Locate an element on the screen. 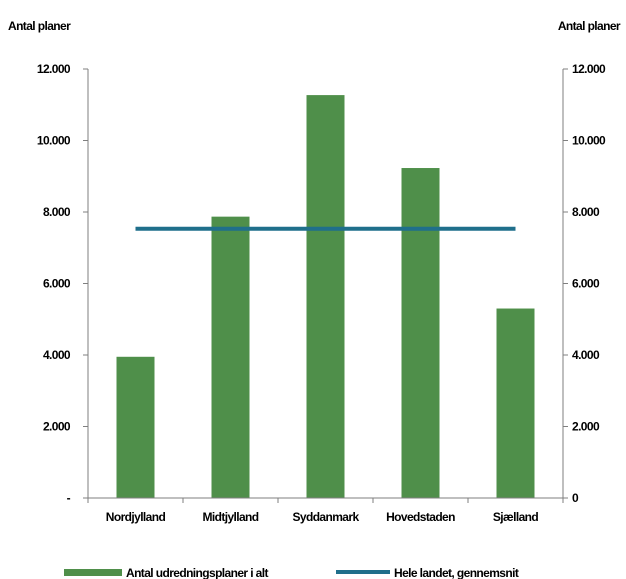 The height and width of the screenshot is (579, 626). right-tick-label: 12.000 is located at coordinates (589, 69).